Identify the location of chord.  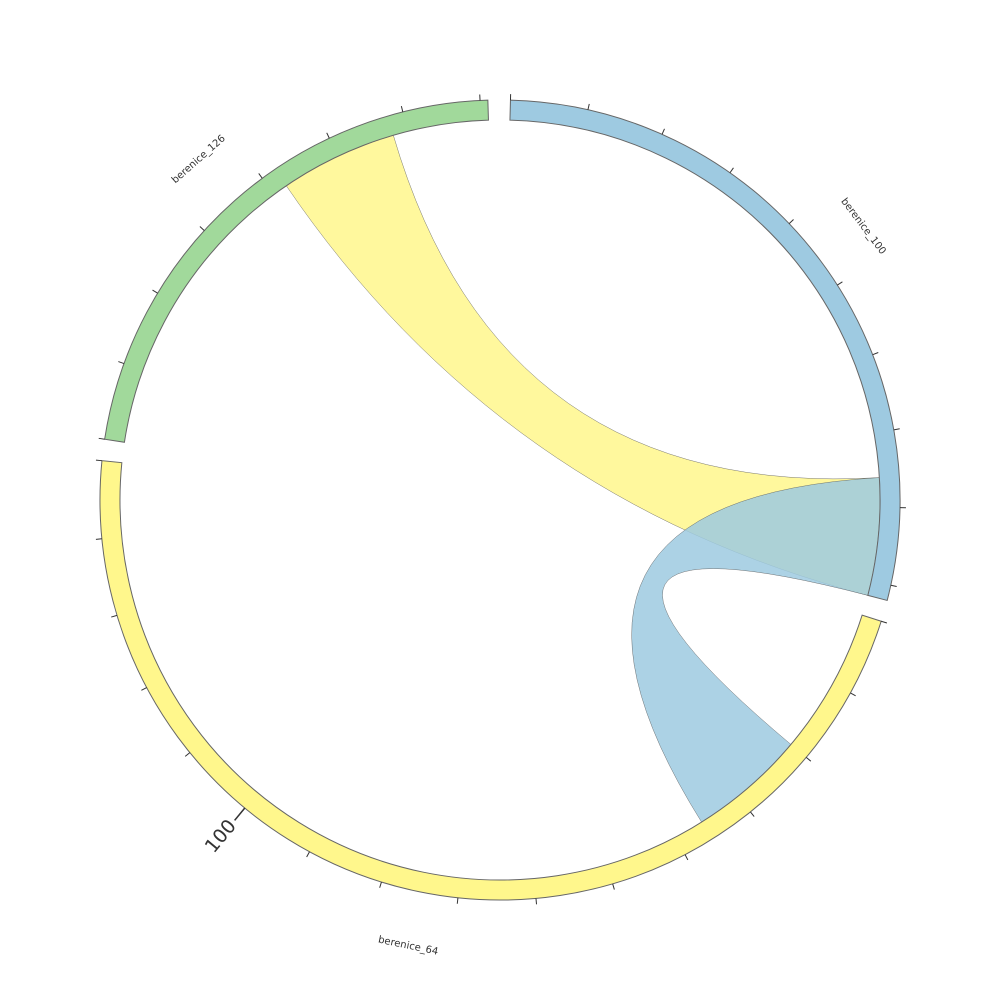
(756, 650).